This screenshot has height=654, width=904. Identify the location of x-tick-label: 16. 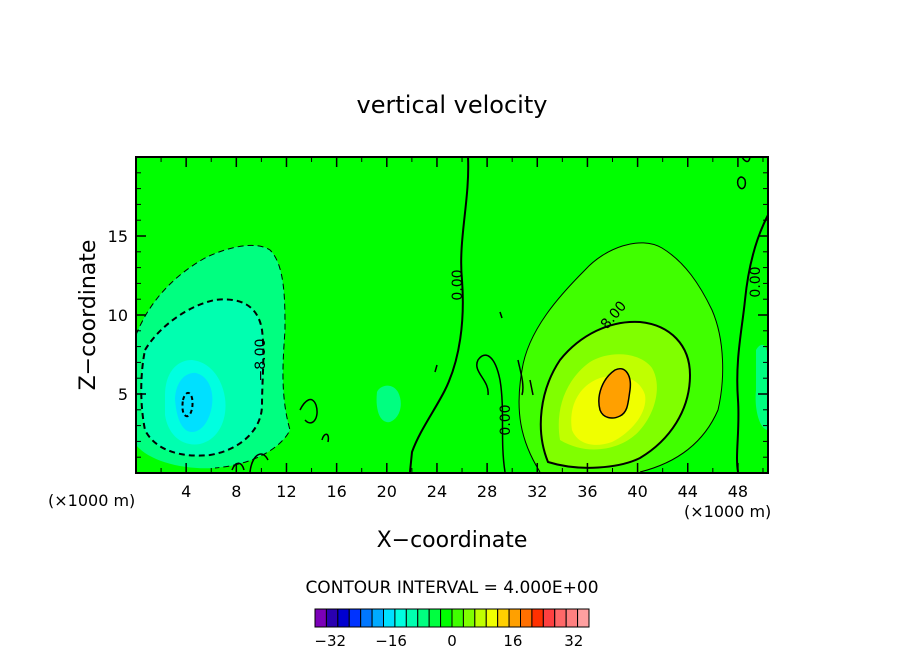
(336, 491).